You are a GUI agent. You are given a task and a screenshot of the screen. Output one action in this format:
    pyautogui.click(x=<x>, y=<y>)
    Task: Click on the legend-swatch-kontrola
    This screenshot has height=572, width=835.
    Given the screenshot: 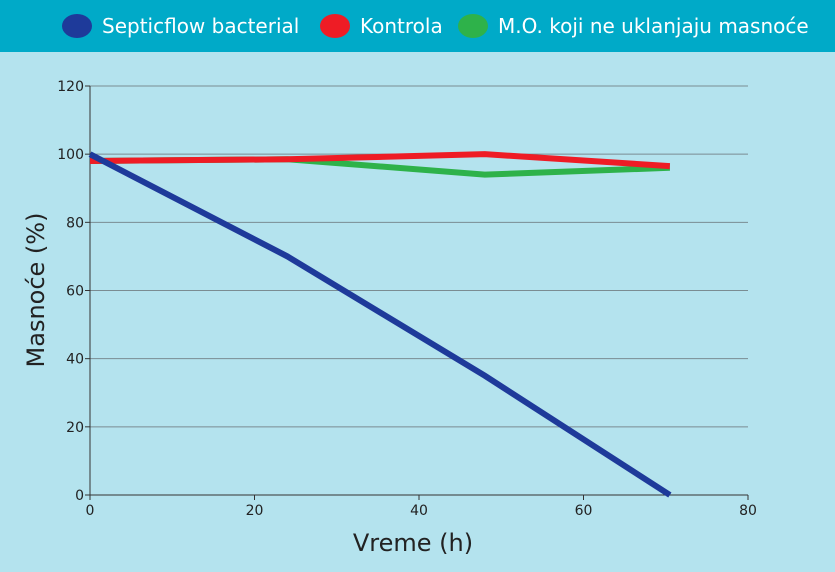 What is the action you would take?
    pyautogui.click(x=335, y=26)
    